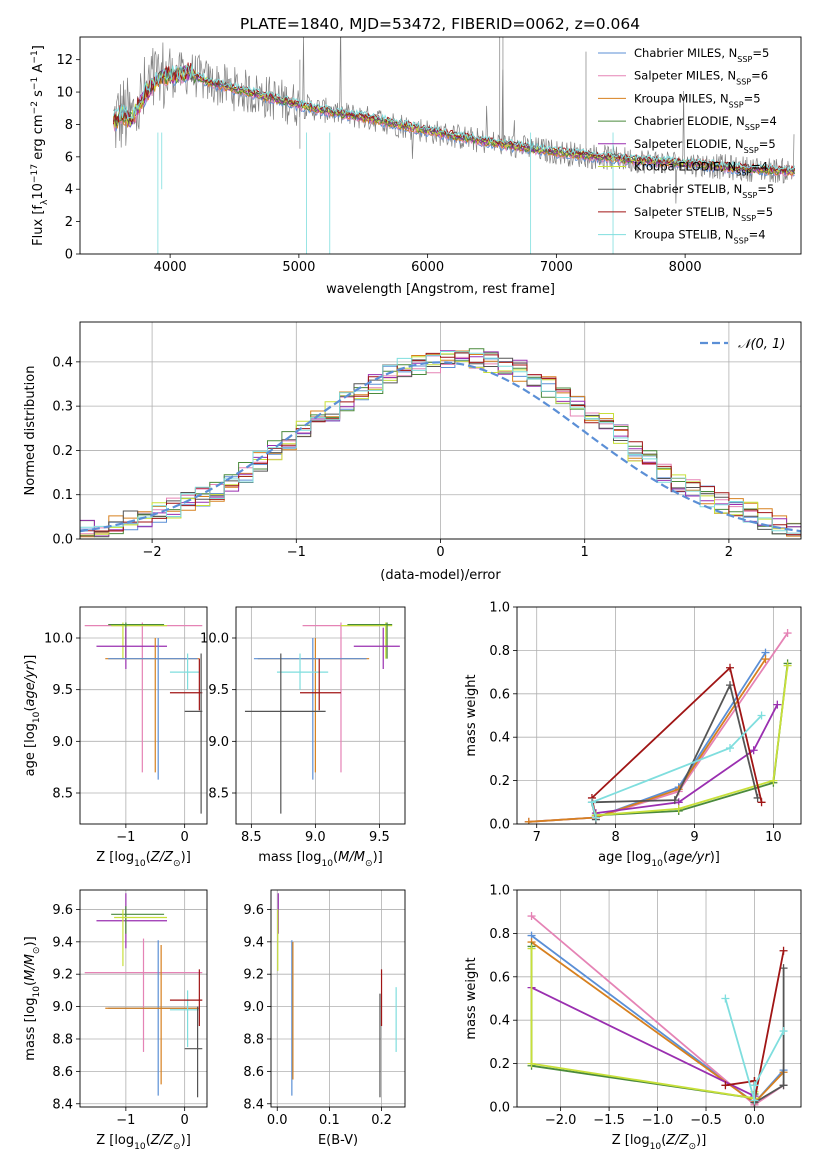 The height and width of the screenshot is (1170, 819). I want to click on y-tick-label: 9.5, so click(62, 690).